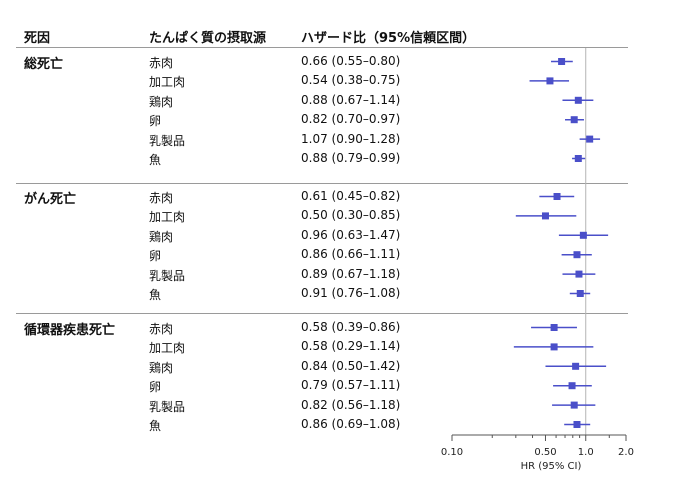 The width and height of the screenshot is (679, 485). Describe the element at coordinates (551, 466) in the screenshot. I see `x-axis-title: HR (95% CI)` at that location.